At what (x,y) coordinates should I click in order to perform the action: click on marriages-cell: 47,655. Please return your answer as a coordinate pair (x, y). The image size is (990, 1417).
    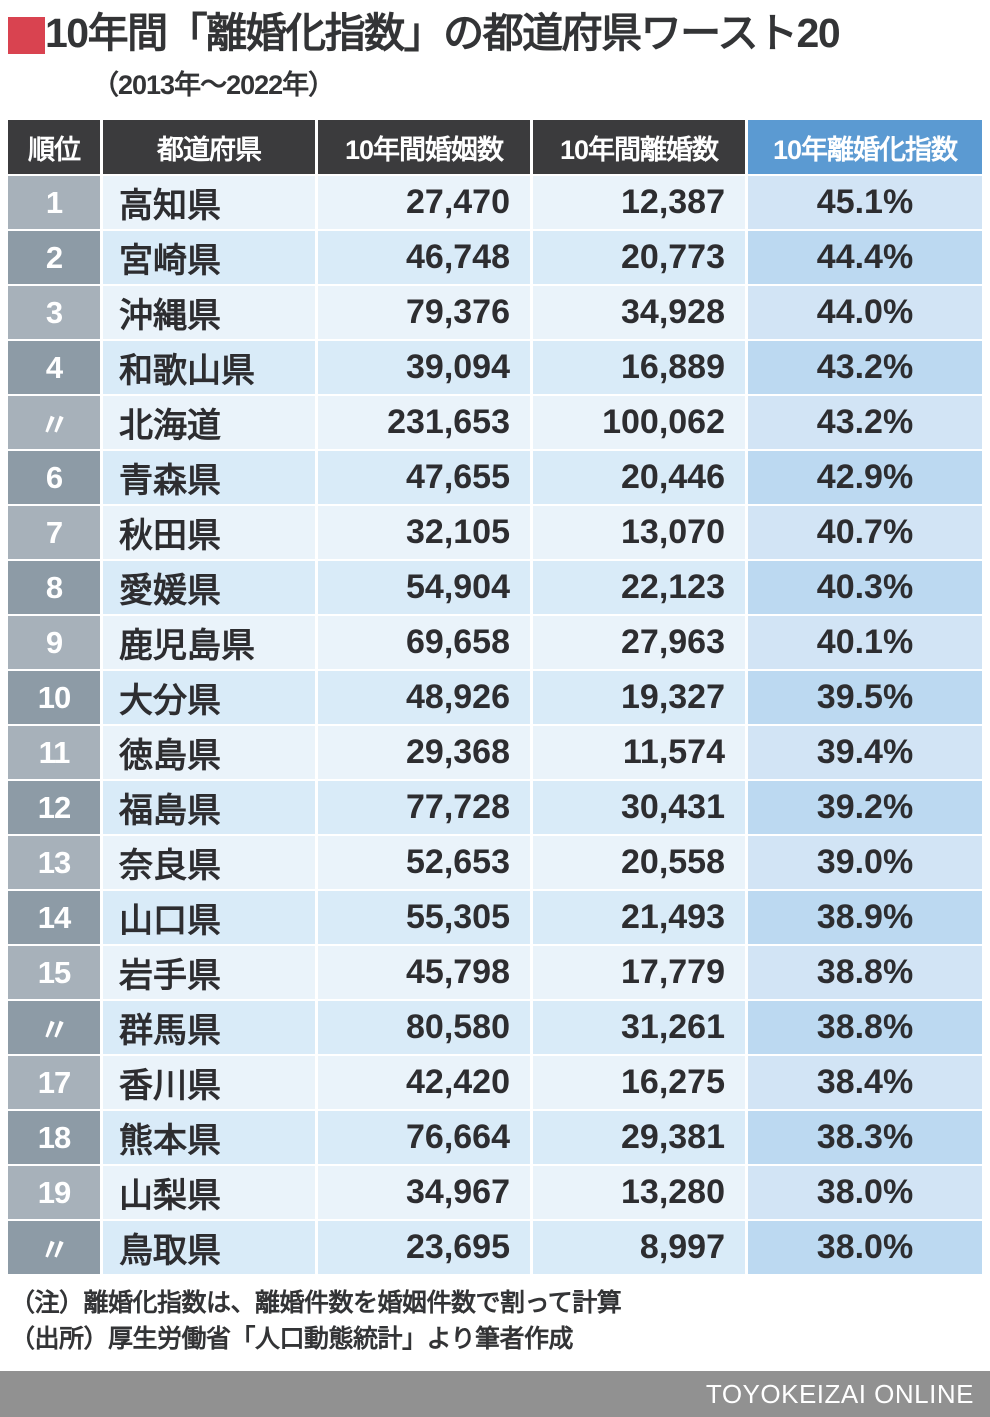
    Looking at the image, I should click on (424, 478).